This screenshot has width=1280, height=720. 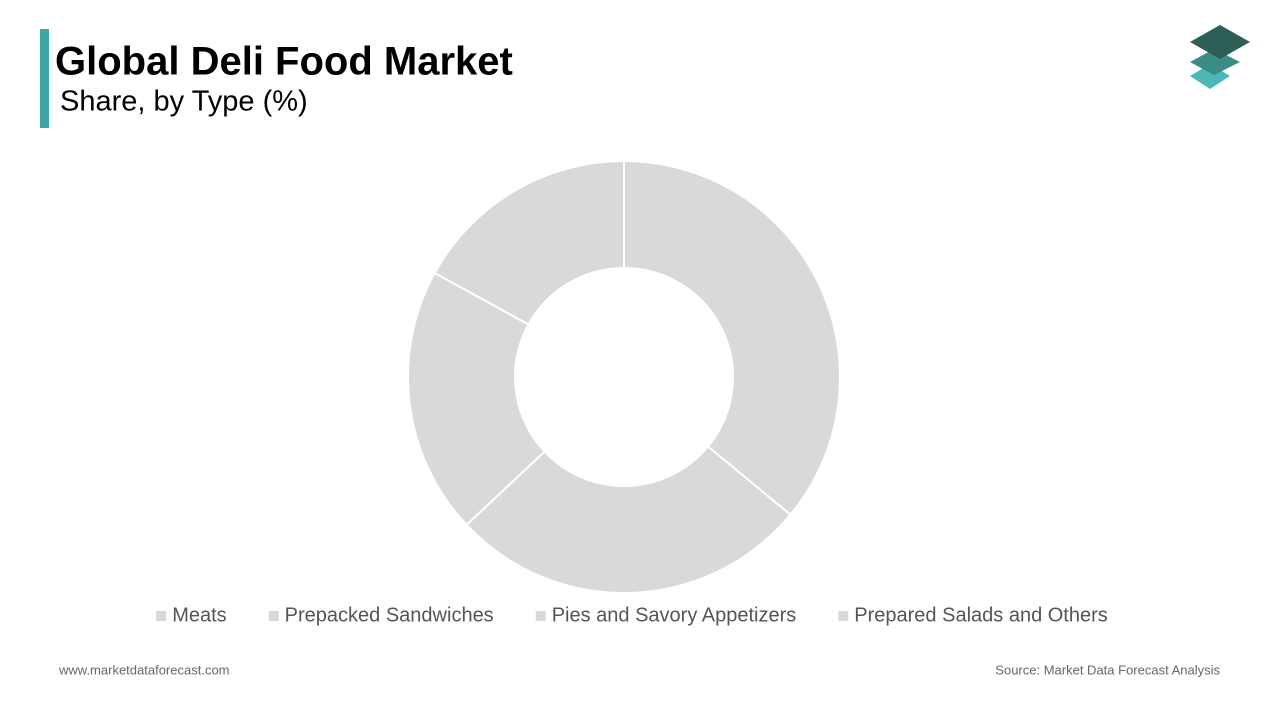 I want to click on website: www.marketdataforecast.com, so click(x=144, y=669).